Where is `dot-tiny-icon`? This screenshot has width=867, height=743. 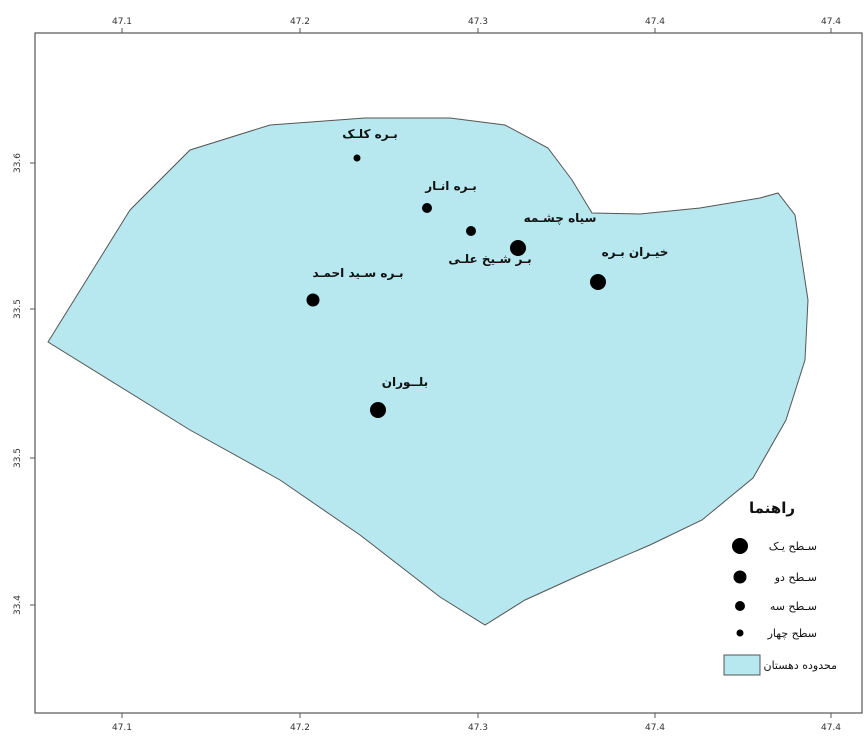
dot-tiny-icon is located at coordinates (740, 633).